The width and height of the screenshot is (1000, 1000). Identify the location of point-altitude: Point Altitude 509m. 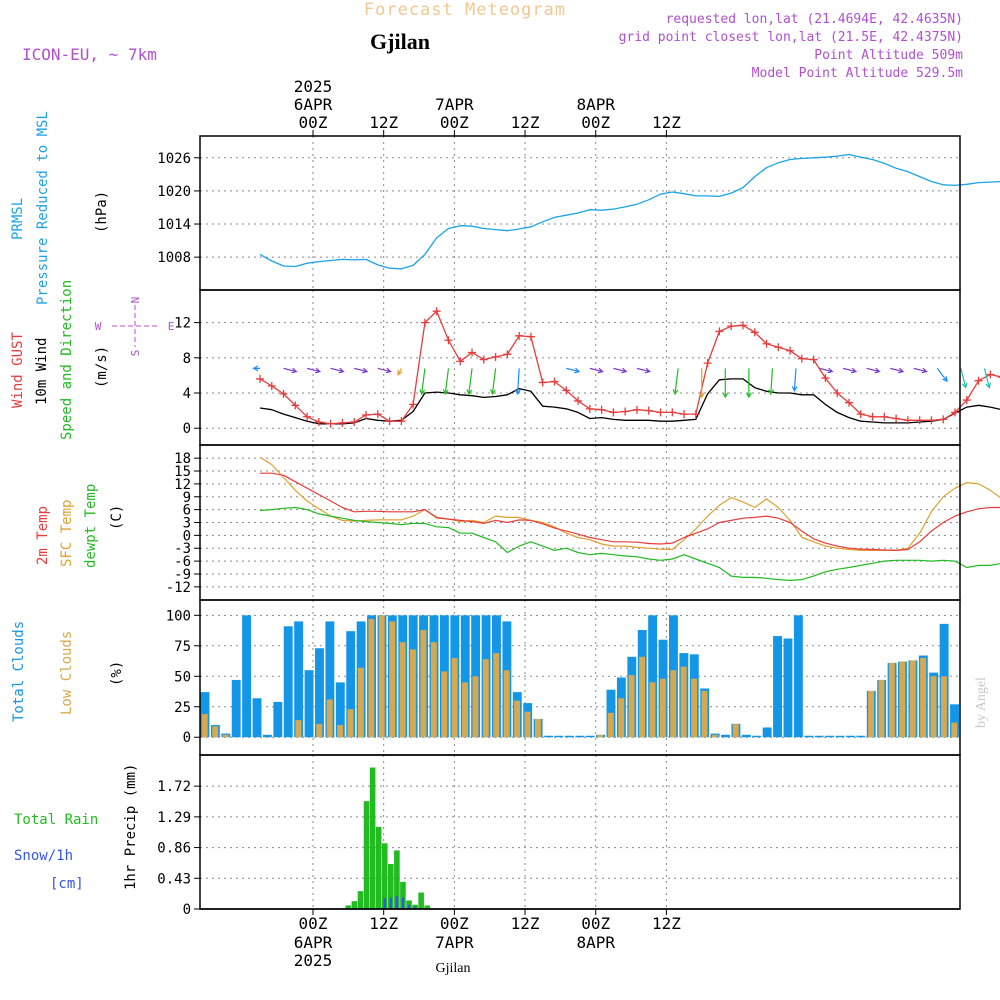
(888, 55).